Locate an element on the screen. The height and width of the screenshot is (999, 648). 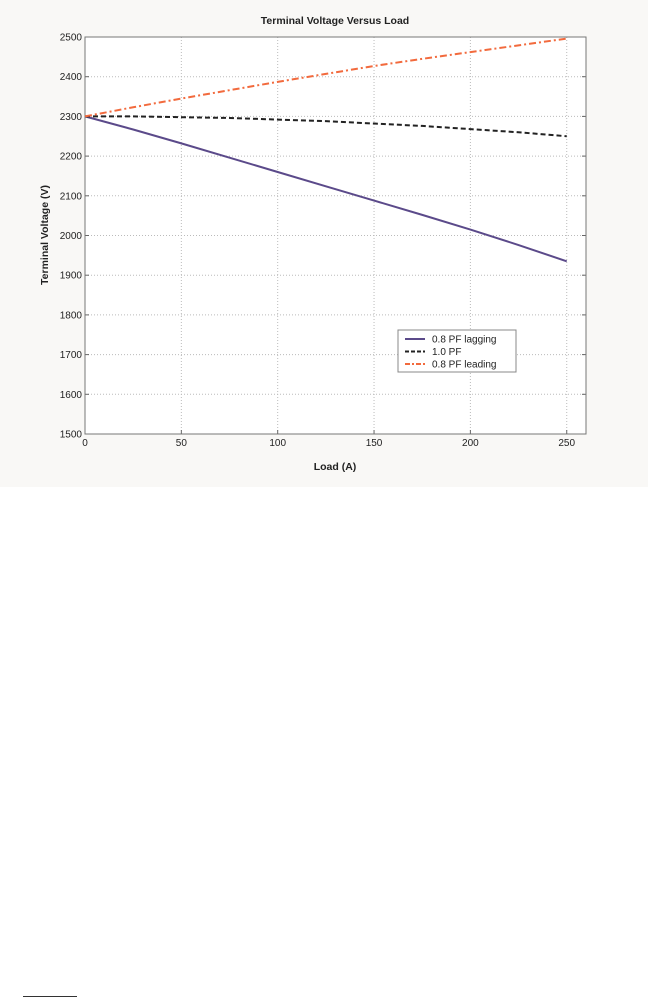
y-tick-label: 1900 is located at coordinates (71, 276).